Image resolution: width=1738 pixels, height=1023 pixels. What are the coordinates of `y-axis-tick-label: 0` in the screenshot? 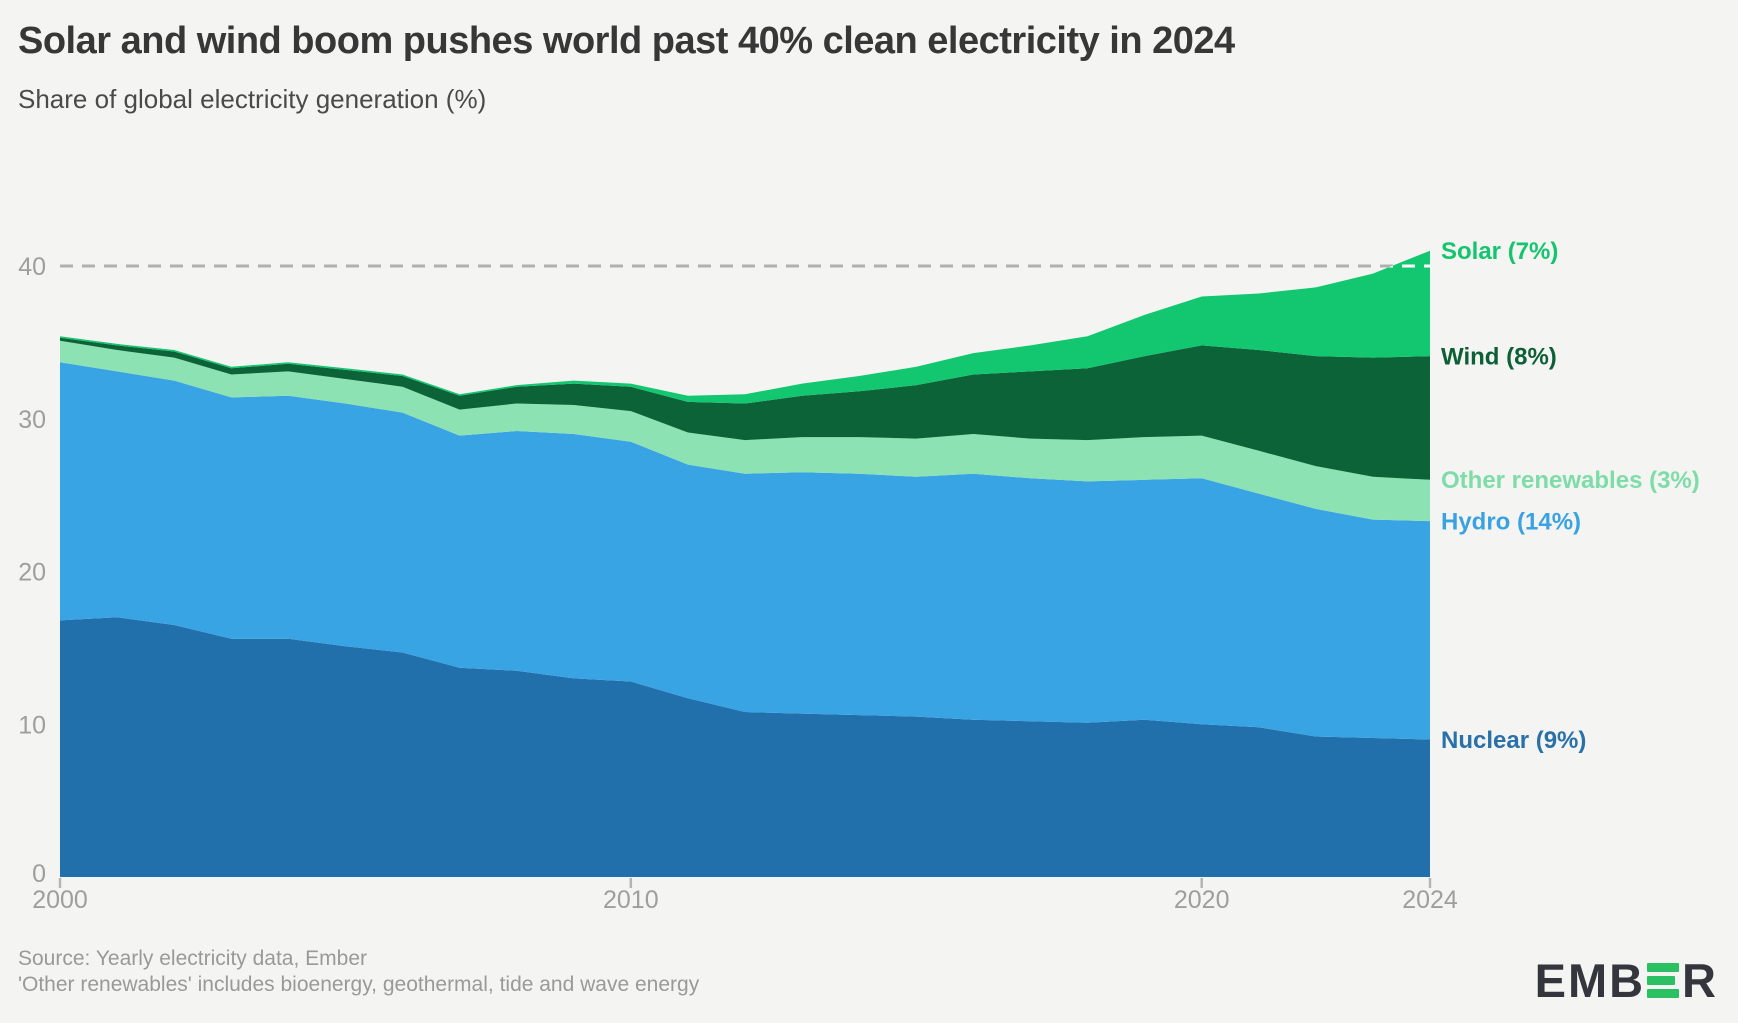 It's located at (39, 874).